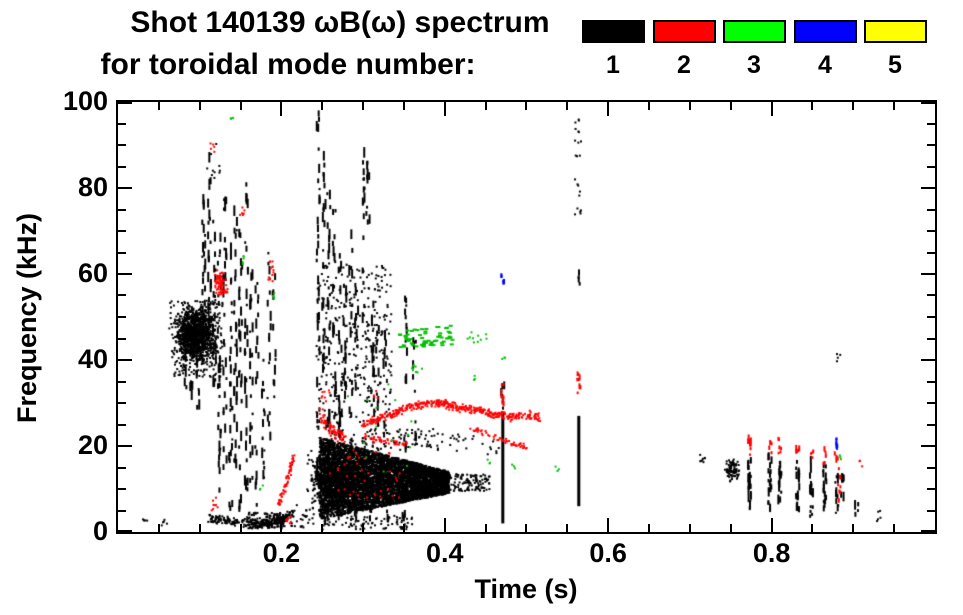 The image size is (963, 615). What do you see at coordinates (649, 528) in the screenshot?
I see `x-minor-tick-0.65` at bounding box center [649, 528].